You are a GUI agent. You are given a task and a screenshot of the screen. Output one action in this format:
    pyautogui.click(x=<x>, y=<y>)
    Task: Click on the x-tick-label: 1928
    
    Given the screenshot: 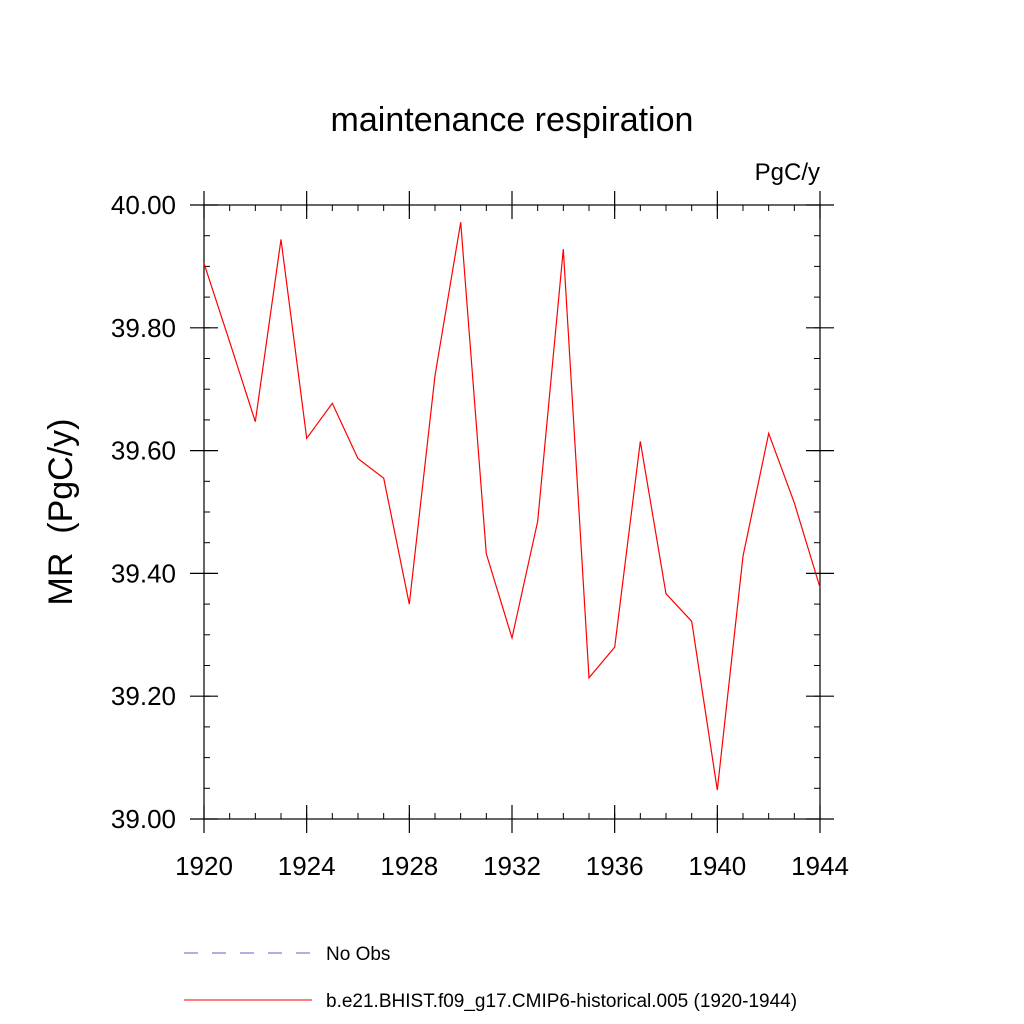 What is the action you would take?
    pyautogui.click(x=409, y=866)
    